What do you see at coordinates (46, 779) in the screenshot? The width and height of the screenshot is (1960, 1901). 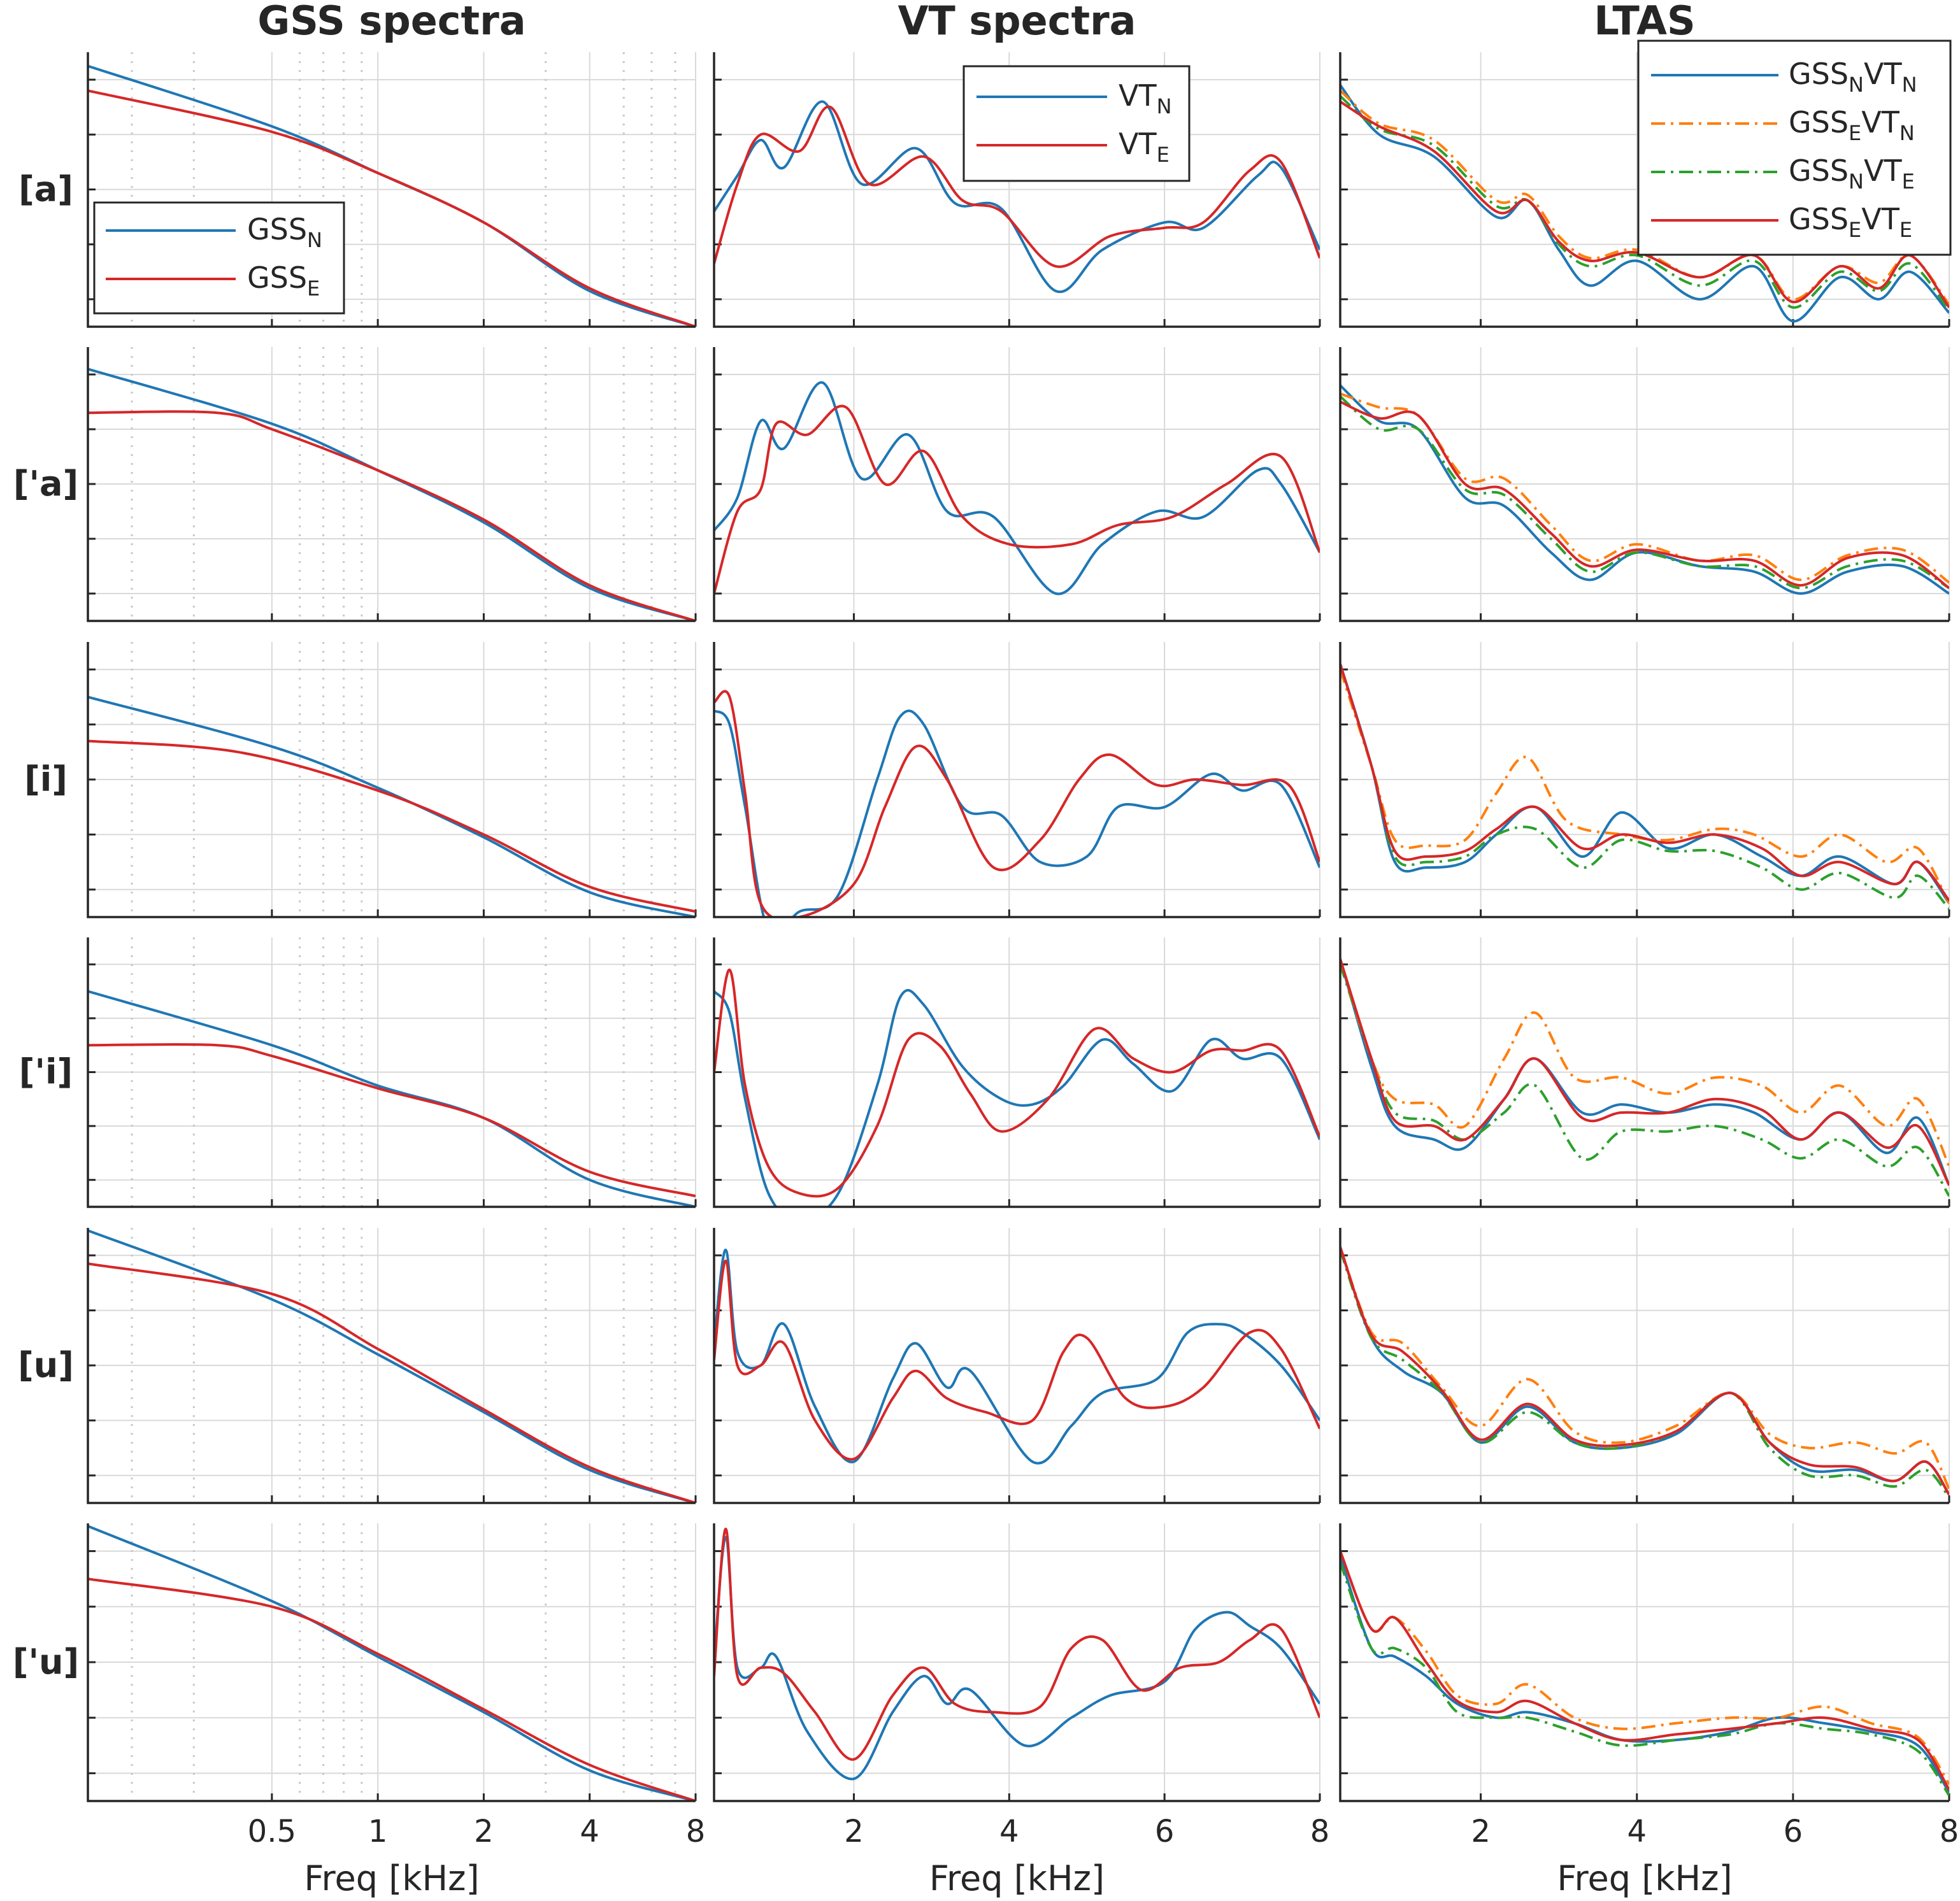 I see `row-label-2: [i]` at bounding box center [46, 779].